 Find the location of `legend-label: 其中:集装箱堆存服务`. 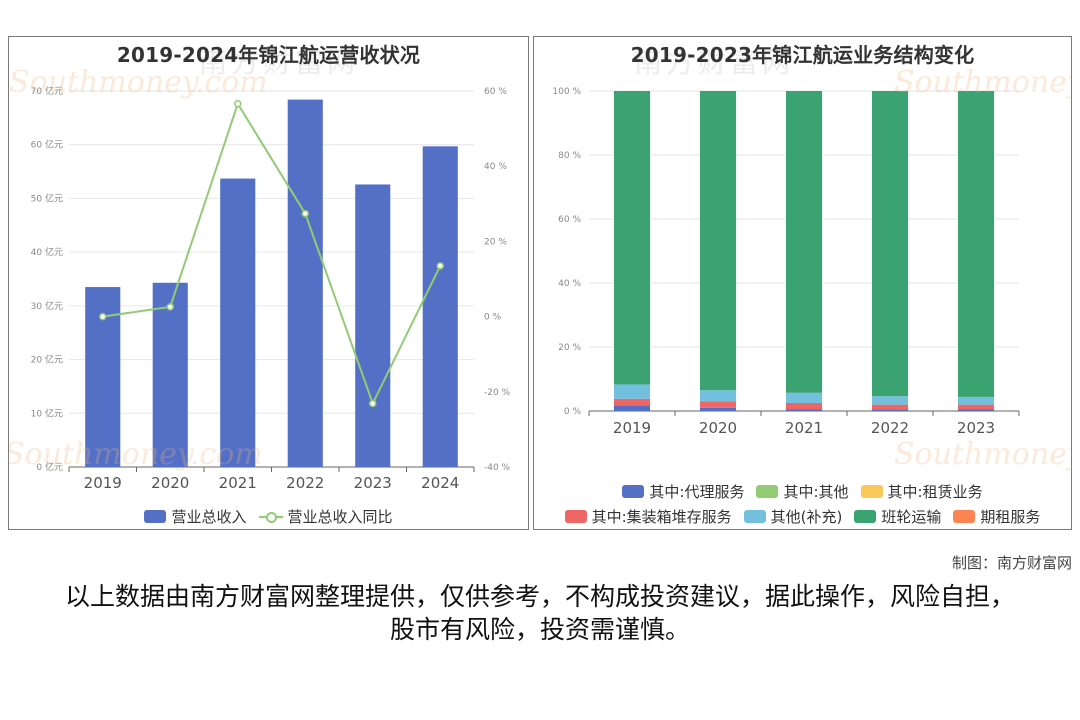

legend-label: 其中:集装箱堆存服务 is located at coordinates (661, 517).